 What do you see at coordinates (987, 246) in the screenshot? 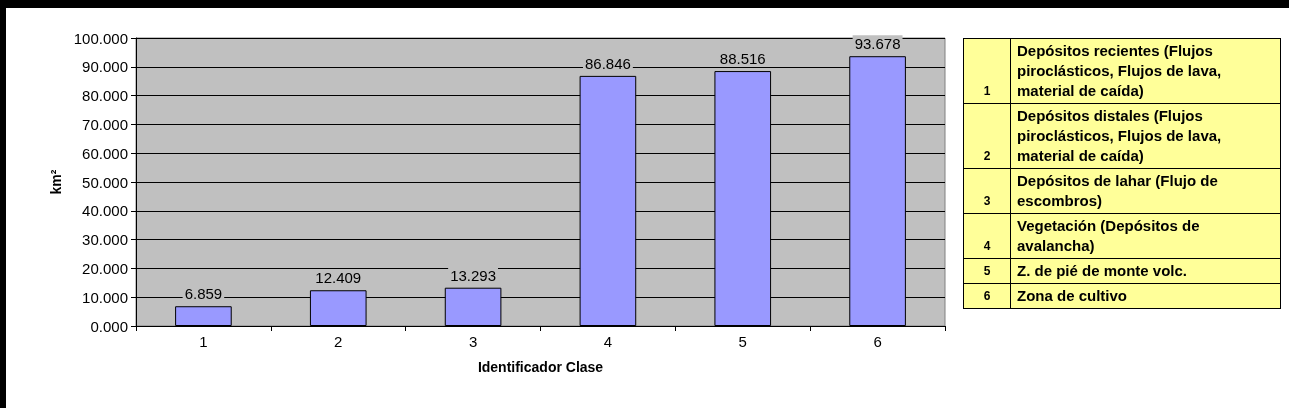
I see `category-label: 4` at bounding box center [987, 246].